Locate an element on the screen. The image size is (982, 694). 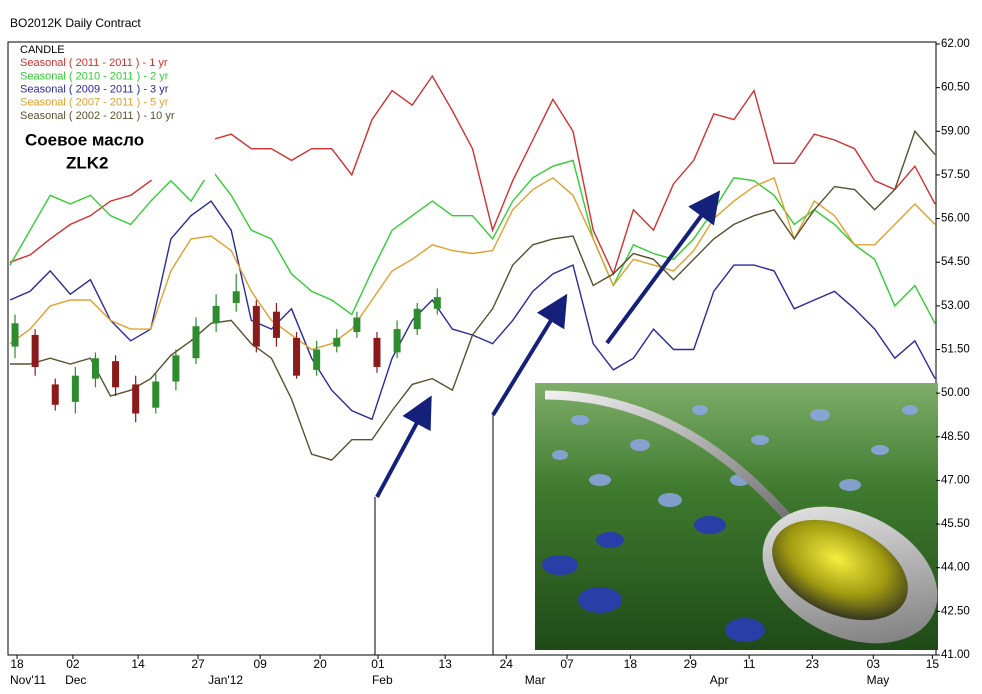
month-label: Nov'11 is located at coordinates (28, 680).